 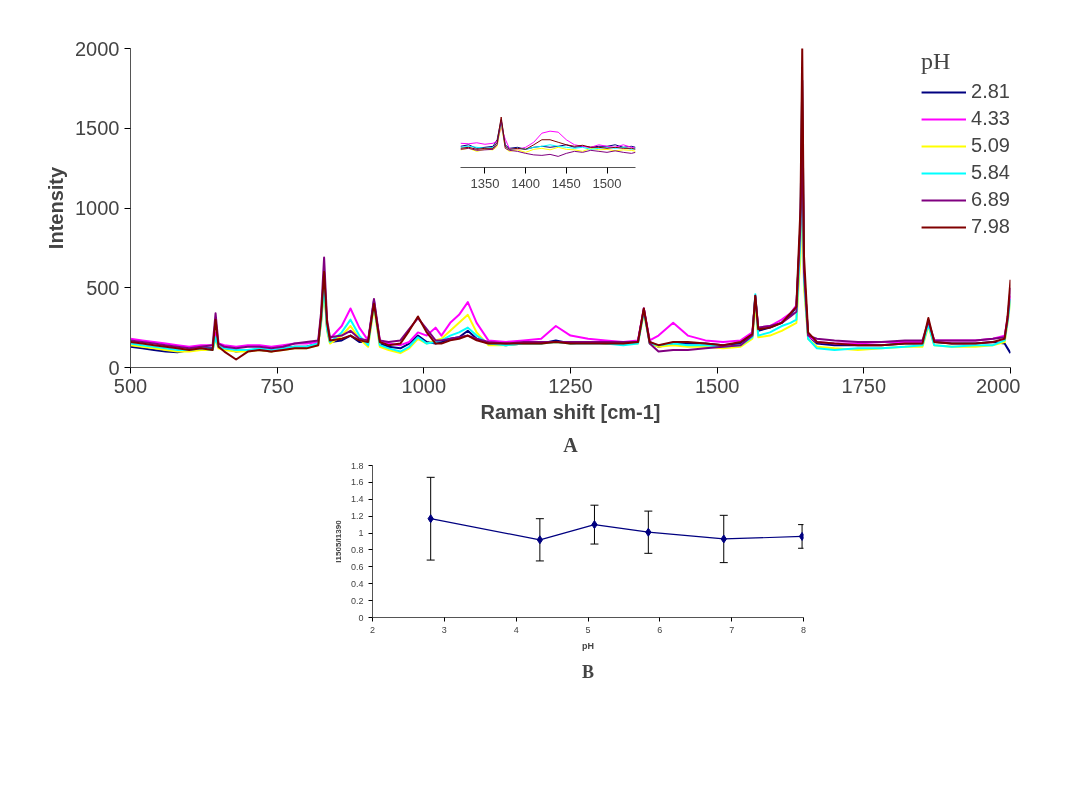 What do you see at coordinates (570, 411) in the screenshot?
I see `x-axis-title: Raman shift [cm-1]` at bounding box center [570, 411].